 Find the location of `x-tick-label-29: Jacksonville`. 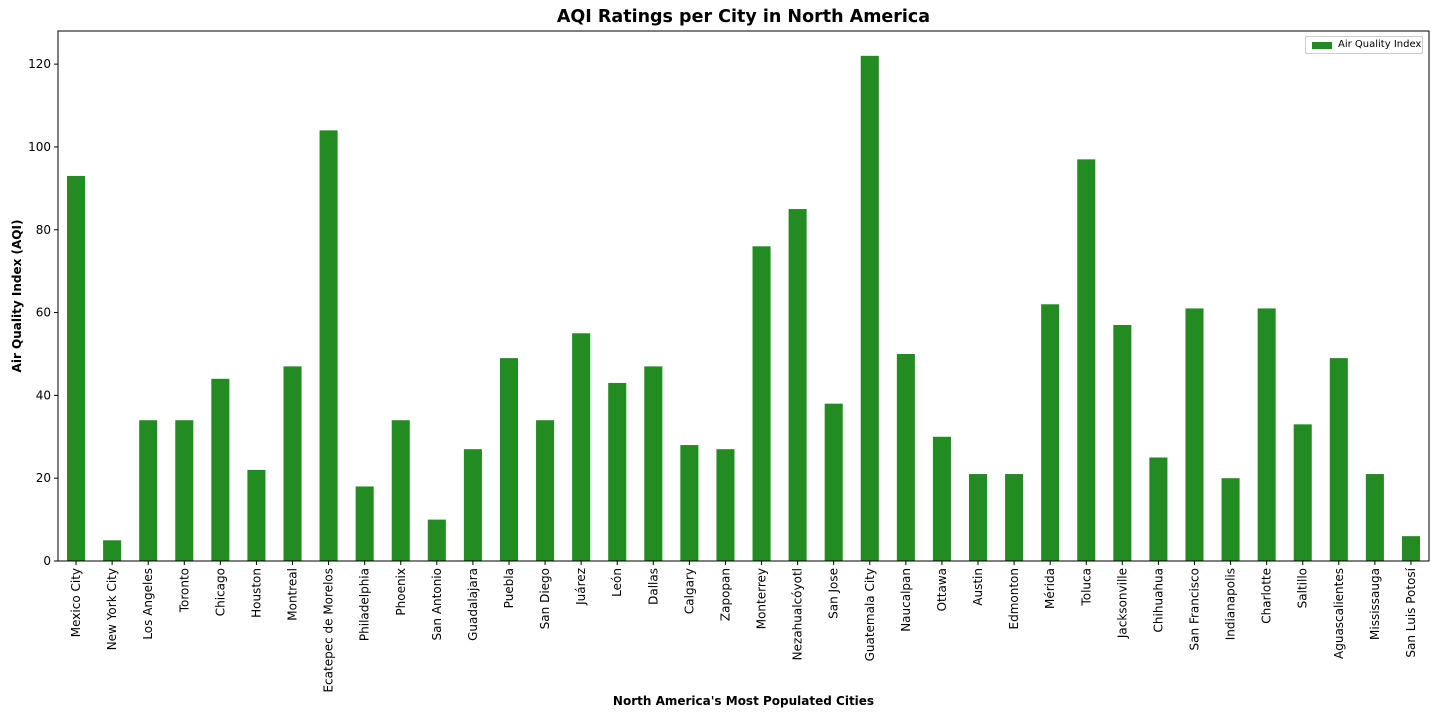

x-tick-label-29: Jacksonville is located at coordinates (1122, 603).